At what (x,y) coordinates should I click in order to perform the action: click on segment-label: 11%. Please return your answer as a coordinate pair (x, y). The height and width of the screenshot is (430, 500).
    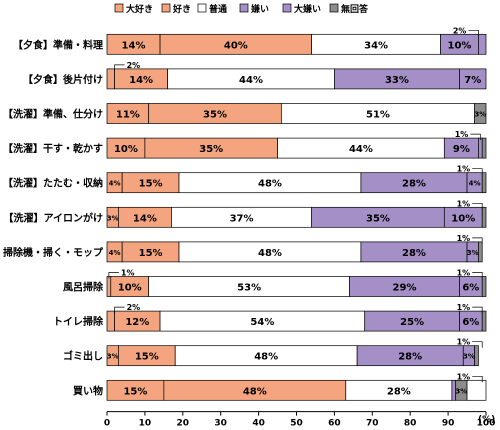
    Looking at the image, I should click on (128, 115).